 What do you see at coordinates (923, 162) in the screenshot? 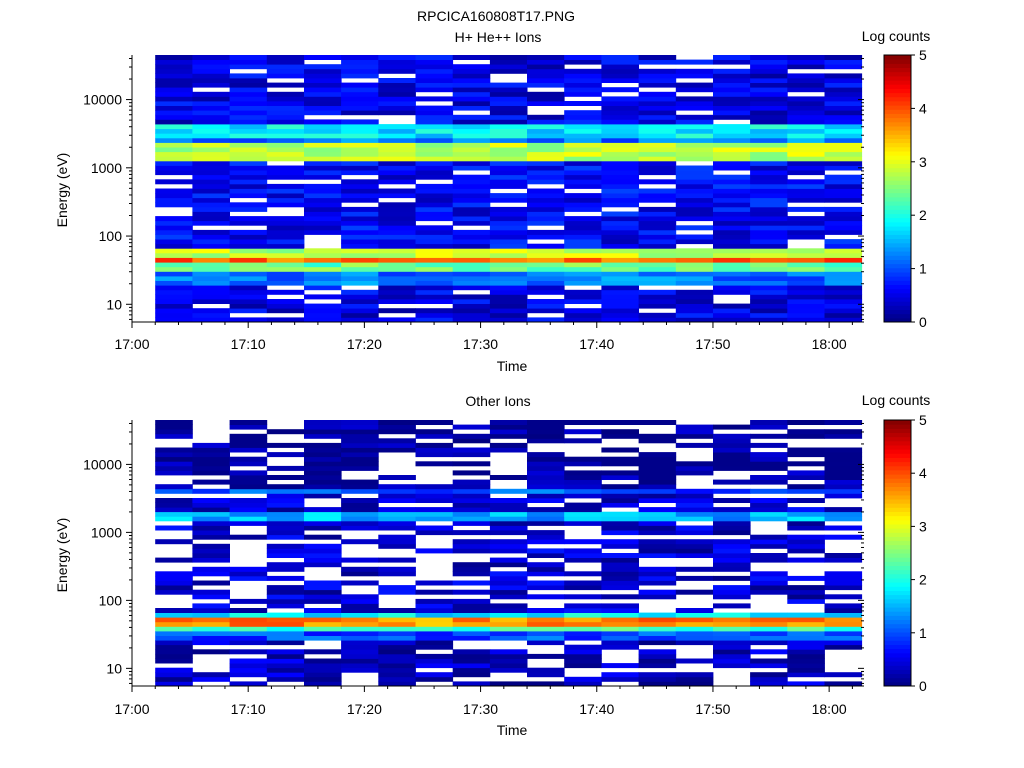
I see `colorbar-tick-label: 3` at bounding box center [923, 162].